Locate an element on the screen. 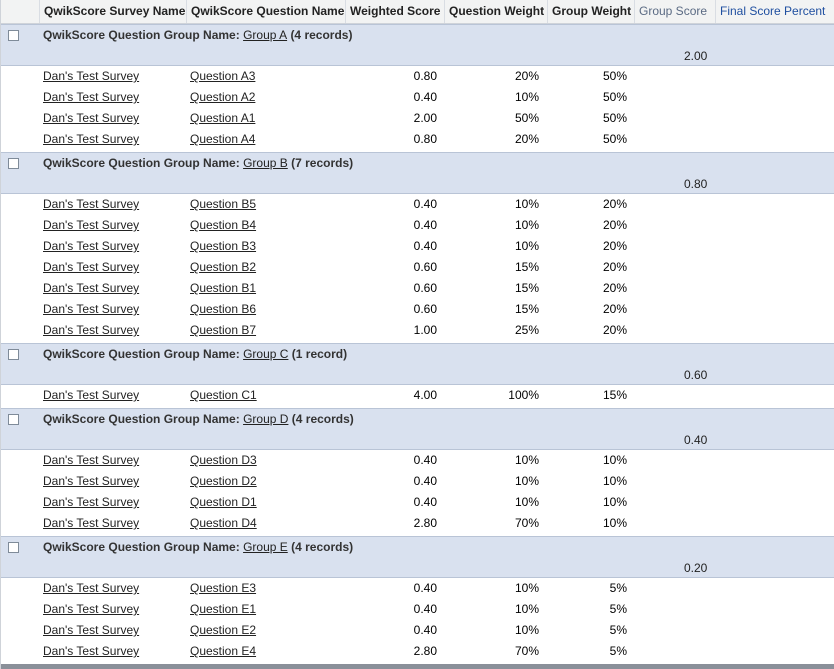 Image resolution: width=834 pixels, height=669 pixels. question-weight-cell: 70% is located at coordinates (526, 523).